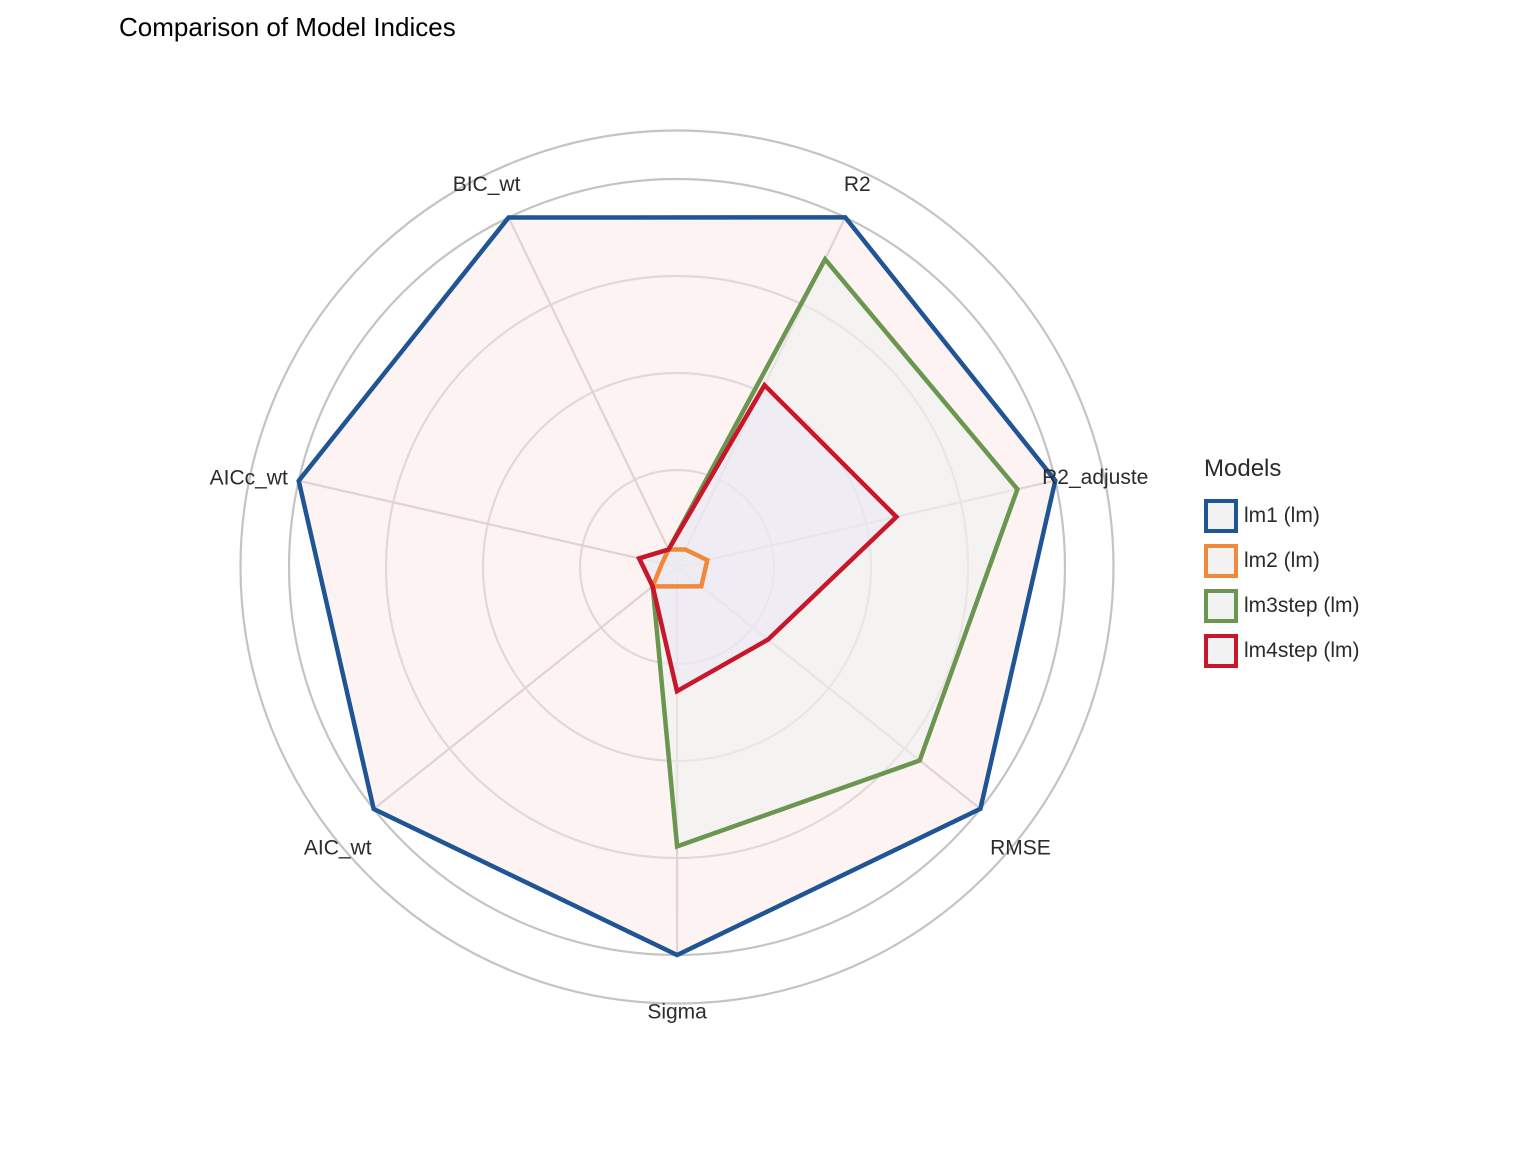 Image resolution: width=1536 pixels, height=1152 pixels. I want to click on axis-label-R2_adjuste: R2_adjuste, so click(1095, 477).